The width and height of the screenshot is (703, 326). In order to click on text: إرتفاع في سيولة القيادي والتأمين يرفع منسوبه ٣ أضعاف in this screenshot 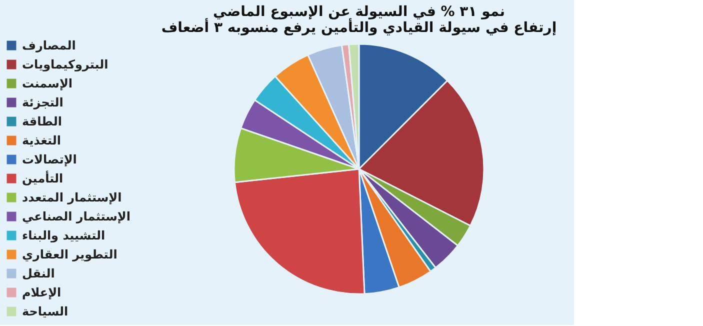, I will do `click(359, 28)`.